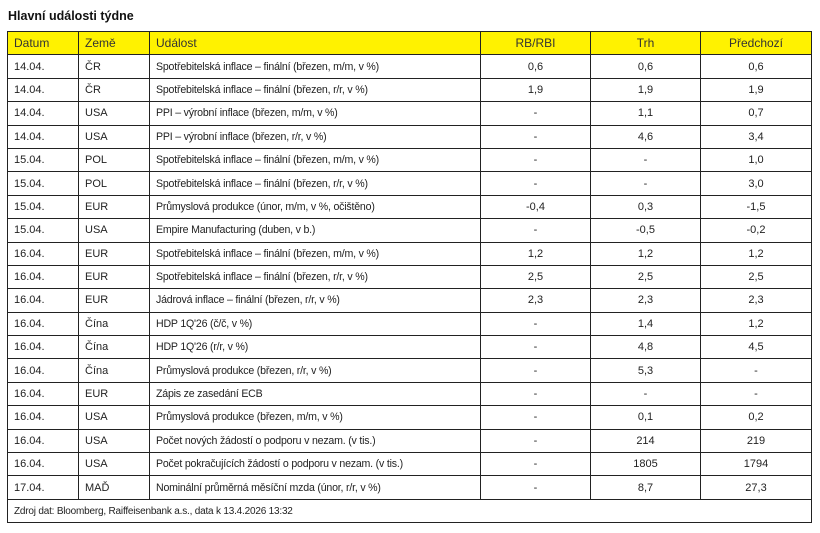 The image size is (820, 533). I want to click on header-previous: Předchozí, so click(756, 43).